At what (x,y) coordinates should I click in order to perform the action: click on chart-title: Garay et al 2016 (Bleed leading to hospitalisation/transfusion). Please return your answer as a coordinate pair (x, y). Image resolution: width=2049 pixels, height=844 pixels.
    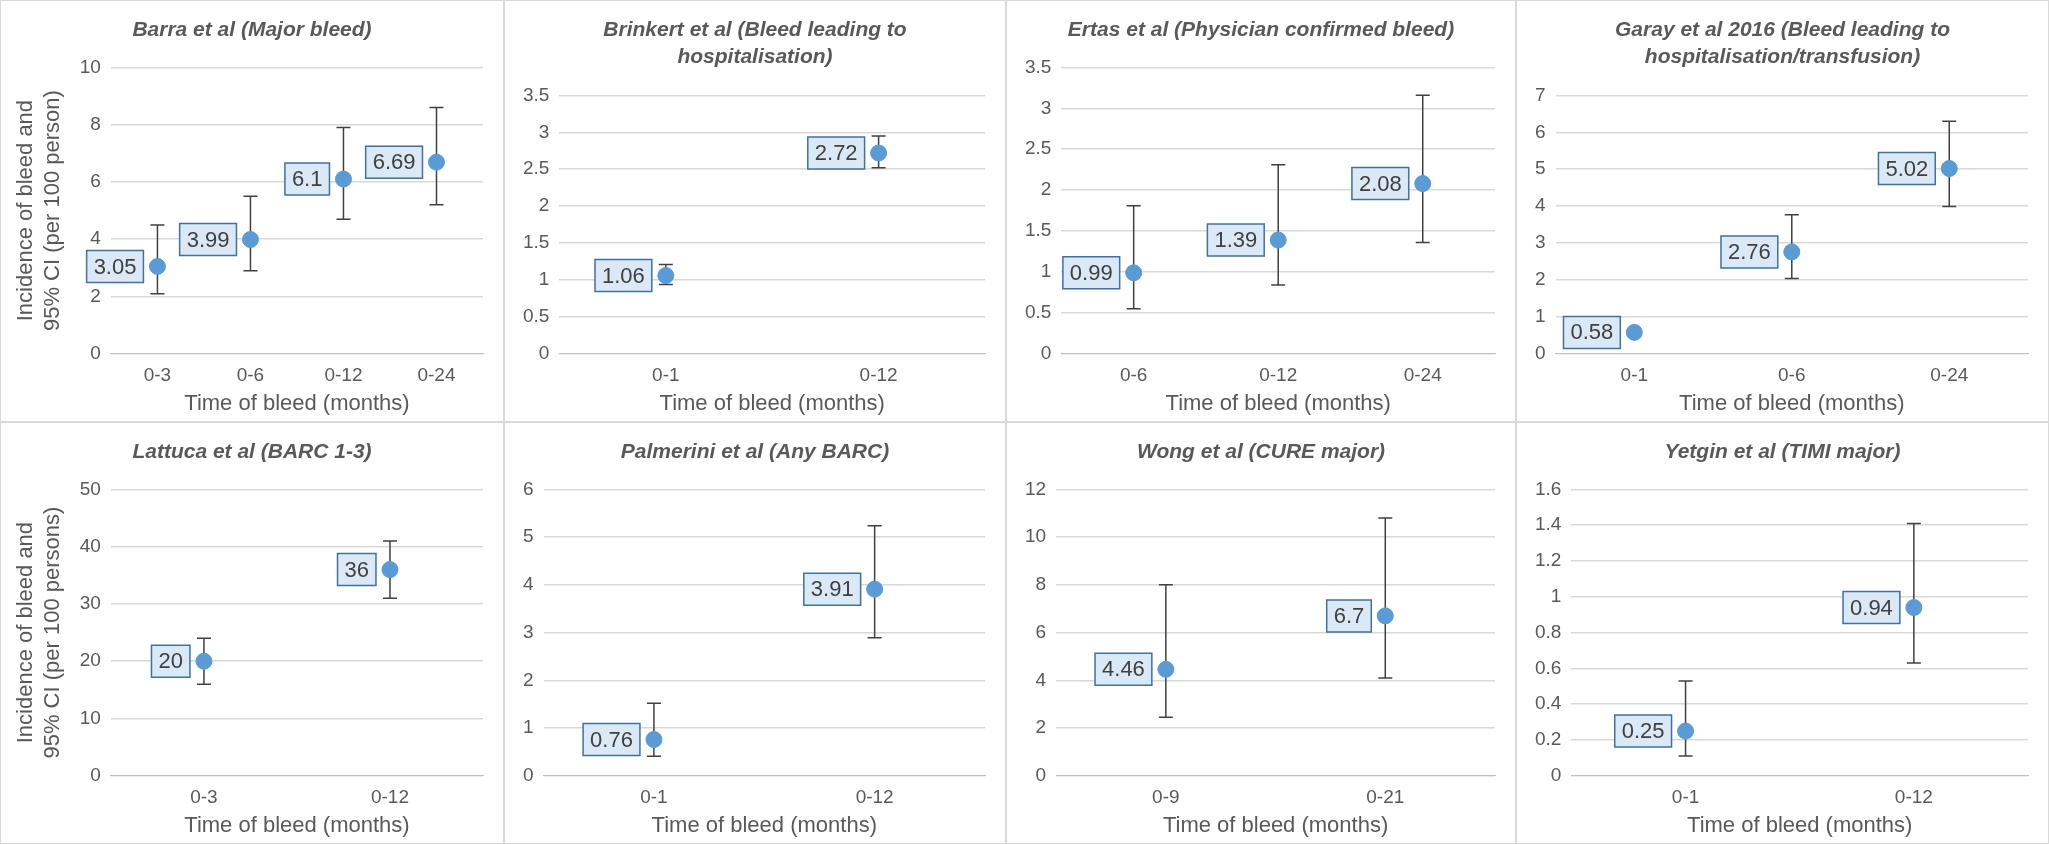
    Looking at the image, I should click on (1782, 43).